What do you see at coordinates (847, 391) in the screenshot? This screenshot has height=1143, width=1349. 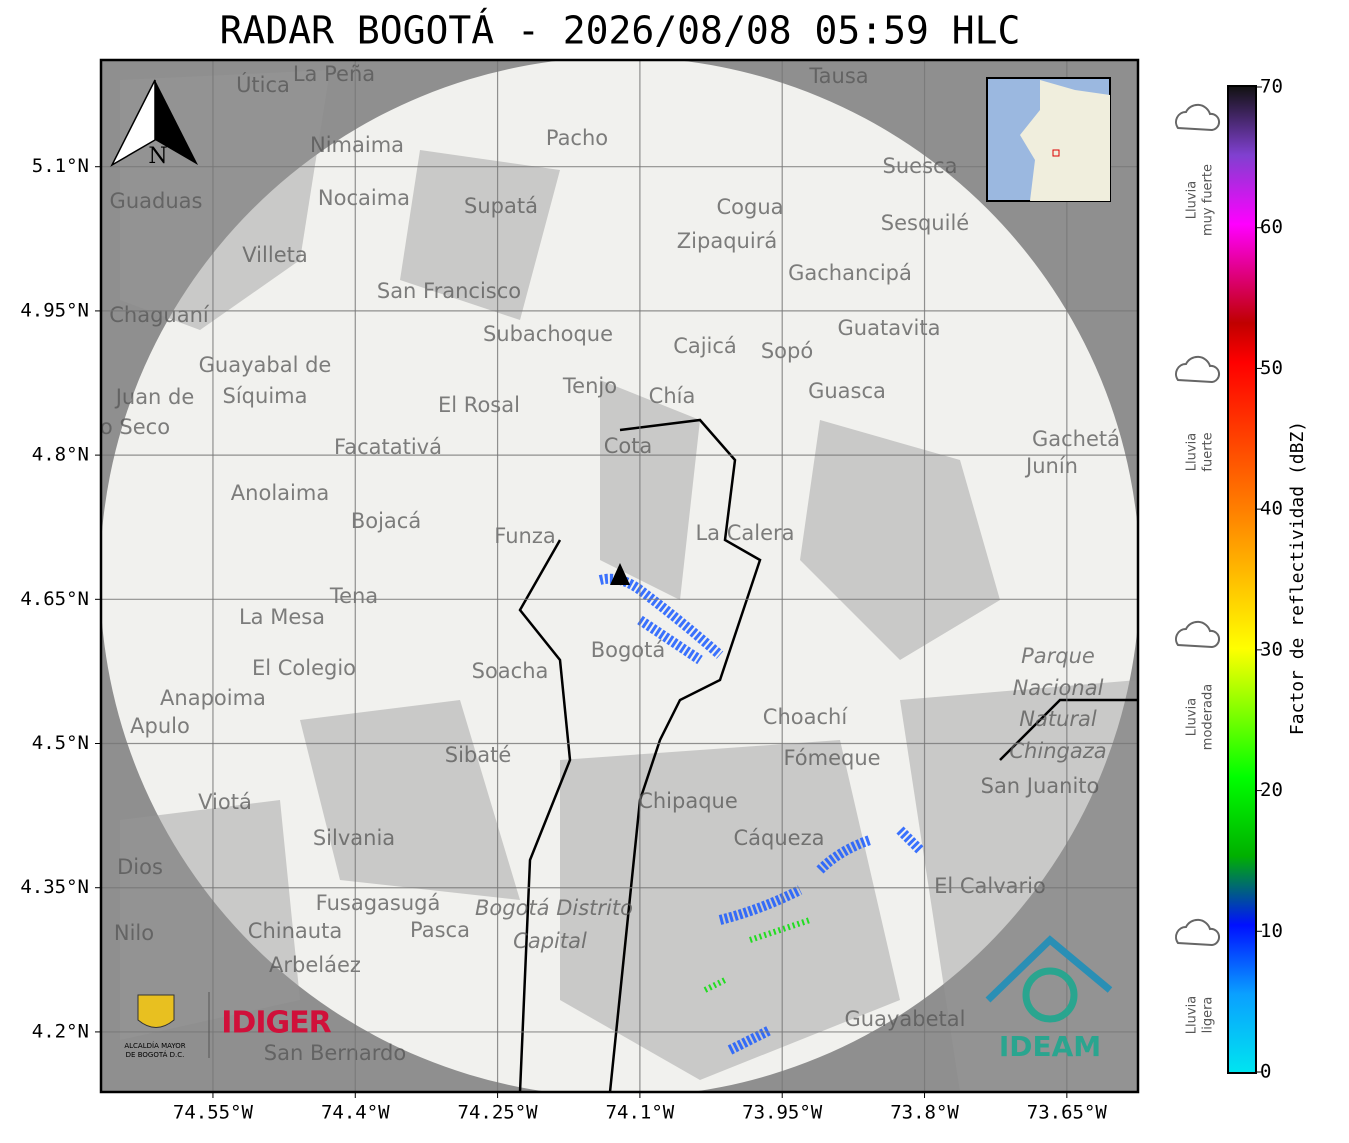 I see `place-label: Guasca` at bounding box center [847, 391].